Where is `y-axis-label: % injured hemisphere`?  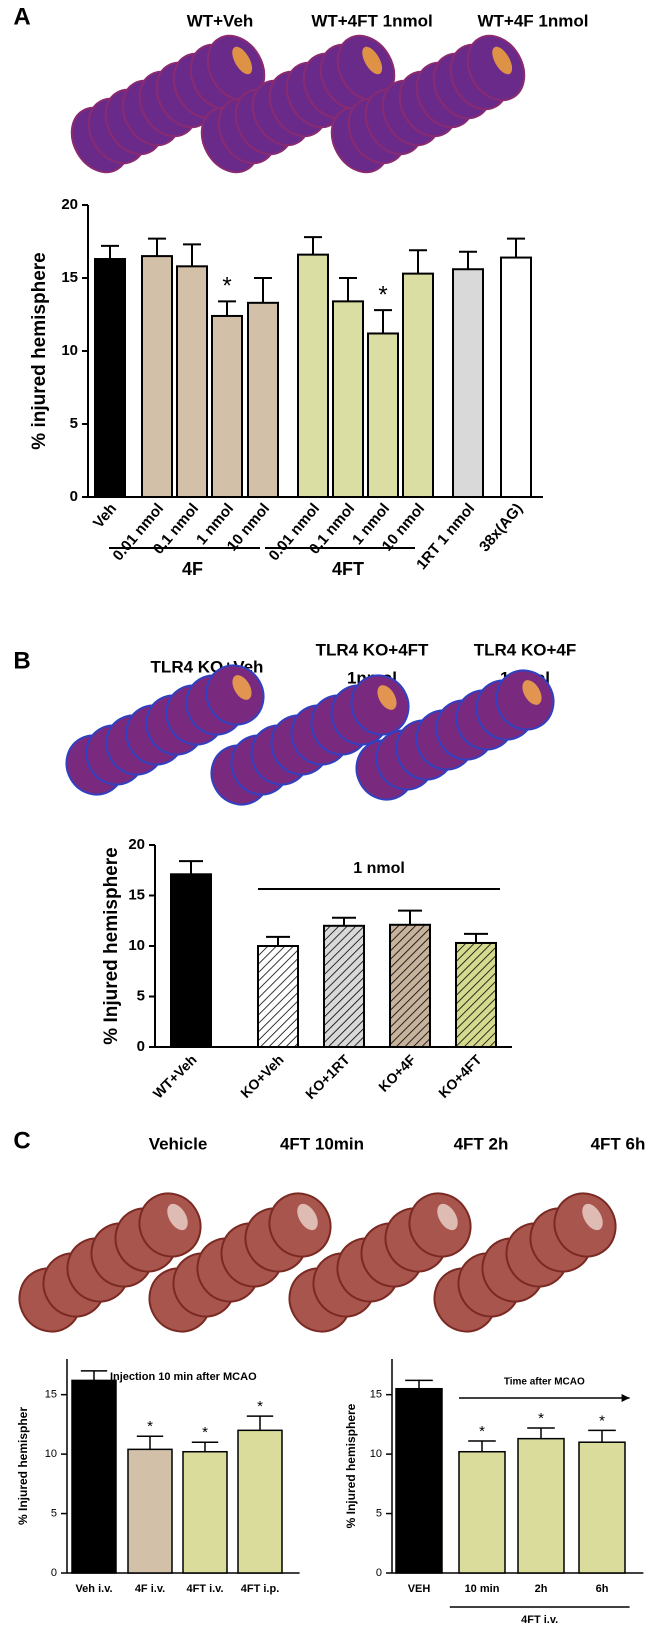
y-axis-label: % injured hemisphere is located at coordinates (39, 350).